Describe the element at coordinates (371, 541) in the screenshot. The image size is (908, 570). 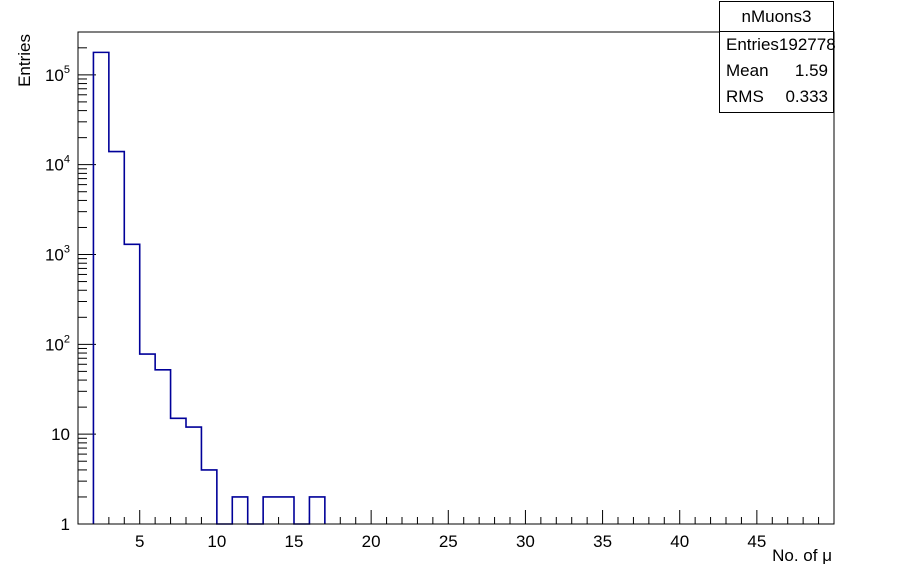
I see `x-tick-label: 20` at that location.